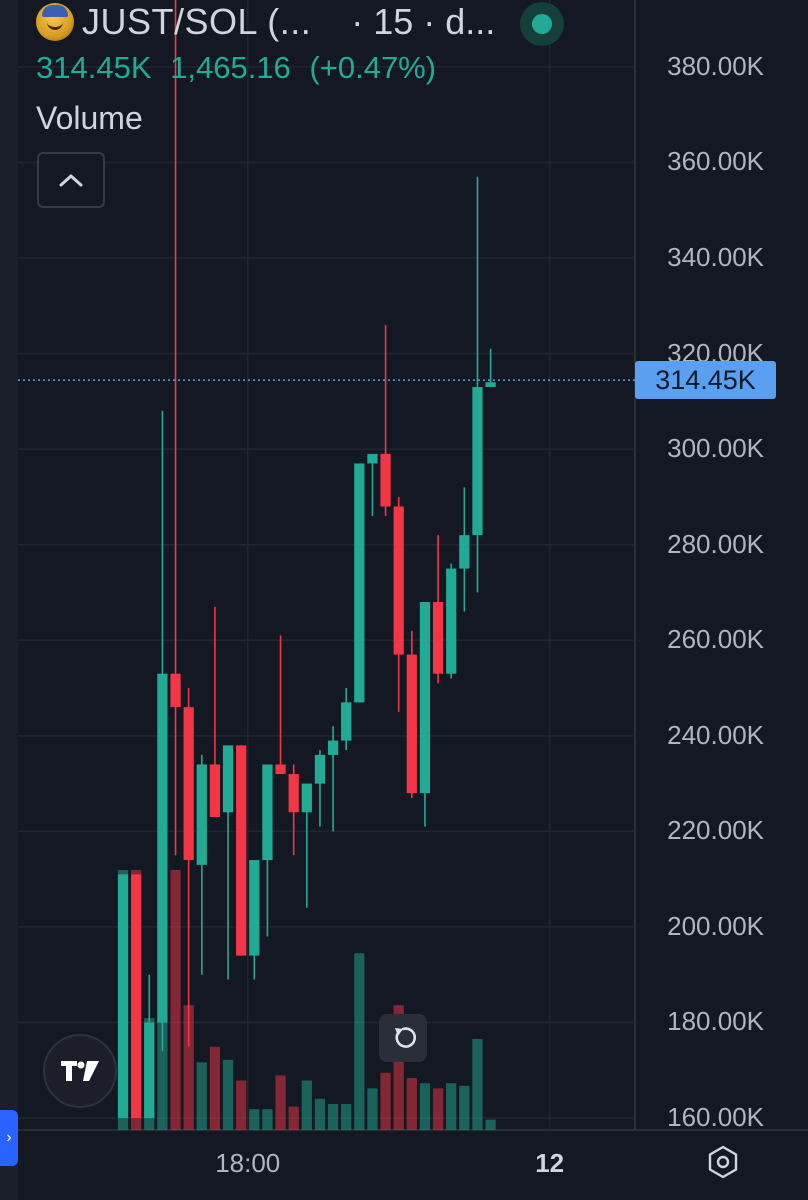  What do you see at coordinates (715, 1117) in the screenshot?
I see `price-tick-label: 160.00K` at bounding box center [715, 1117].